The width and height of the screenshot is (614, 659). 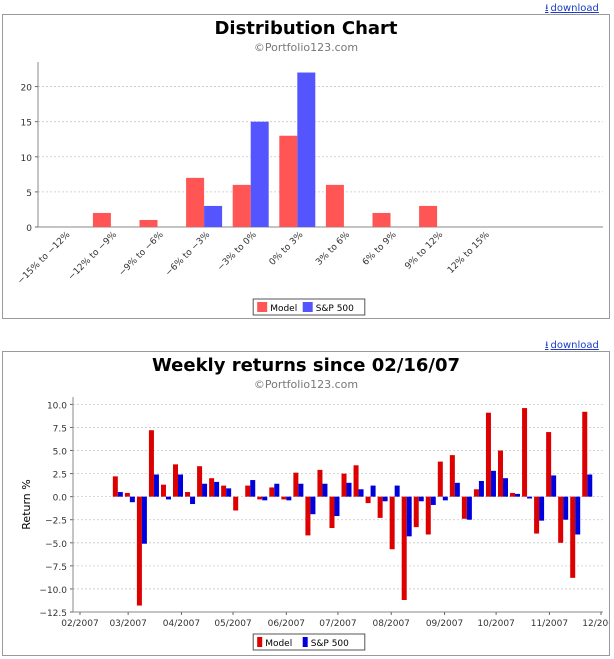 I want to click on y-tick-label: −2.5, so click(x=56, y=522).